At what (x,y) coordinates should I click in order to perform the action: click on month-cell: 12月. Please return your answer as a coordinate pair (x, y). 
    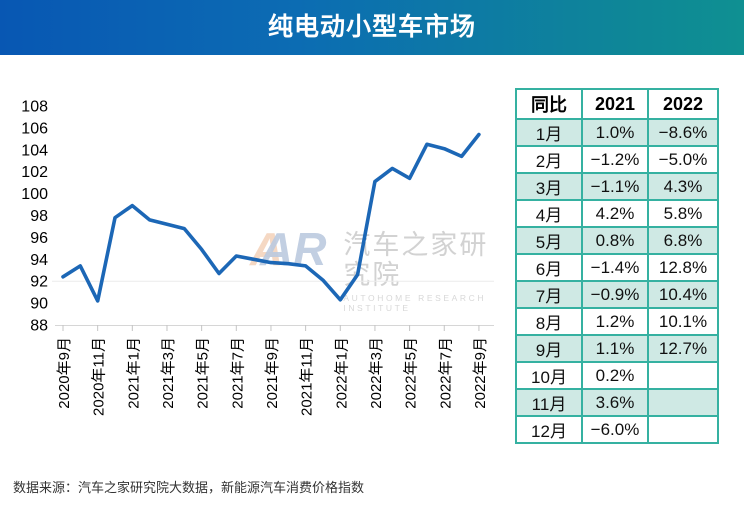
    Looking at the image, I should click on (549, 429).